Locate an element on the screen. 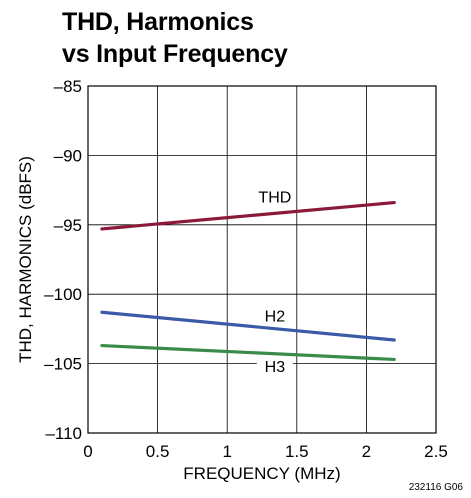  x-tick-labels: 0 0.5 1 1.5 2 2.5 is located at coordinates (265, 451).